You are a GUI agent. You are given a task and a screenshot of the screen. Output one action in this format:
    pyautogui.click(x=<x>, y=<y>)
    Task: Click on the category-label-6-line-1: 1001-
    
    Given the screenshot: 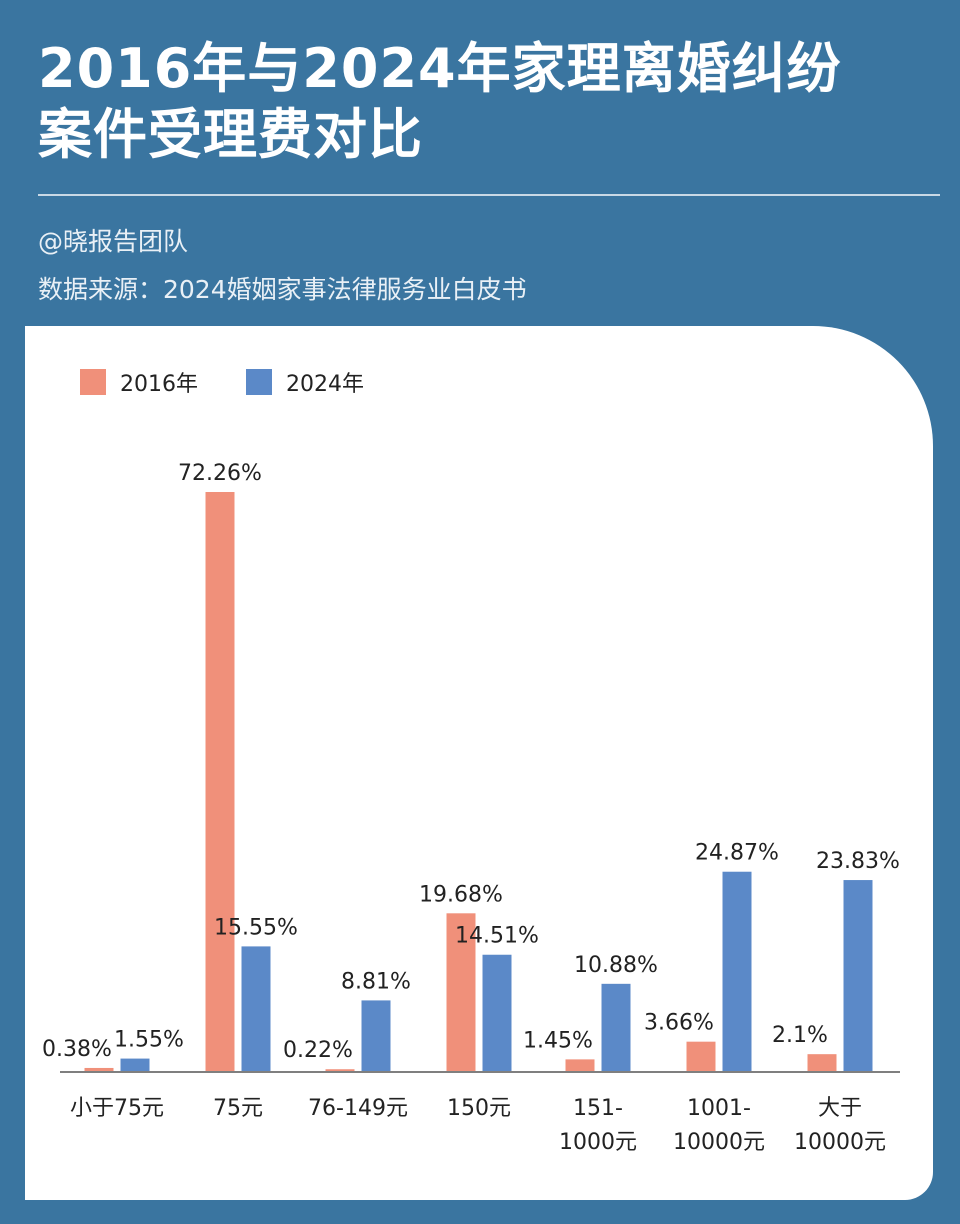 What is the action you would take?
    pyautogui.click(x=719, y=1108)
    